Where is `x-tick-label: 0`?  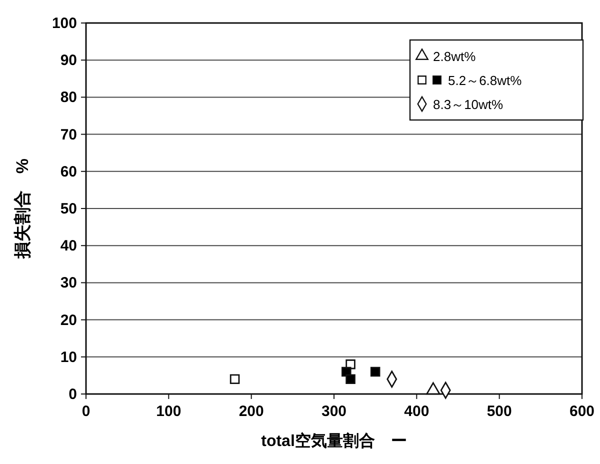
x-tick-label: 0 is located at coordinates (86, 411).